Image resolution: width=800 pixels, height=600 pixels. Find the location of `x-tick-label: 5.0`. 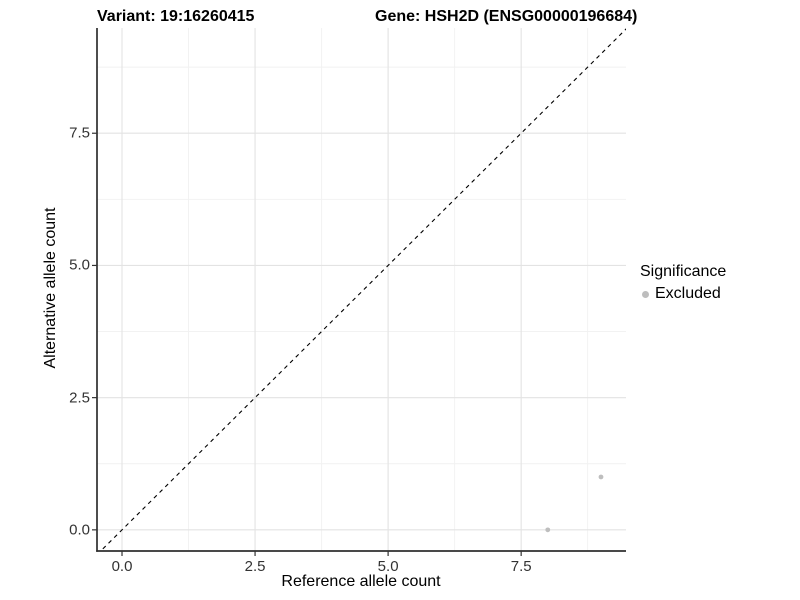

x-tick-label: 5.0 is located at coordinates (388, 566).